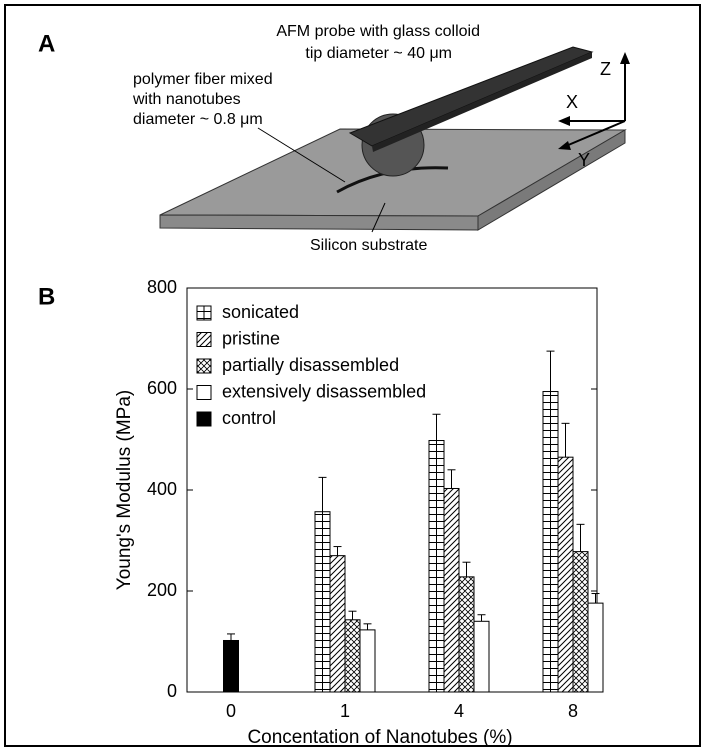 The height and width of the screenshot is (756, 706). Describe the element at coordinates (605, 69) in the screenshot. I see `axis-z-label: Z` at that location.